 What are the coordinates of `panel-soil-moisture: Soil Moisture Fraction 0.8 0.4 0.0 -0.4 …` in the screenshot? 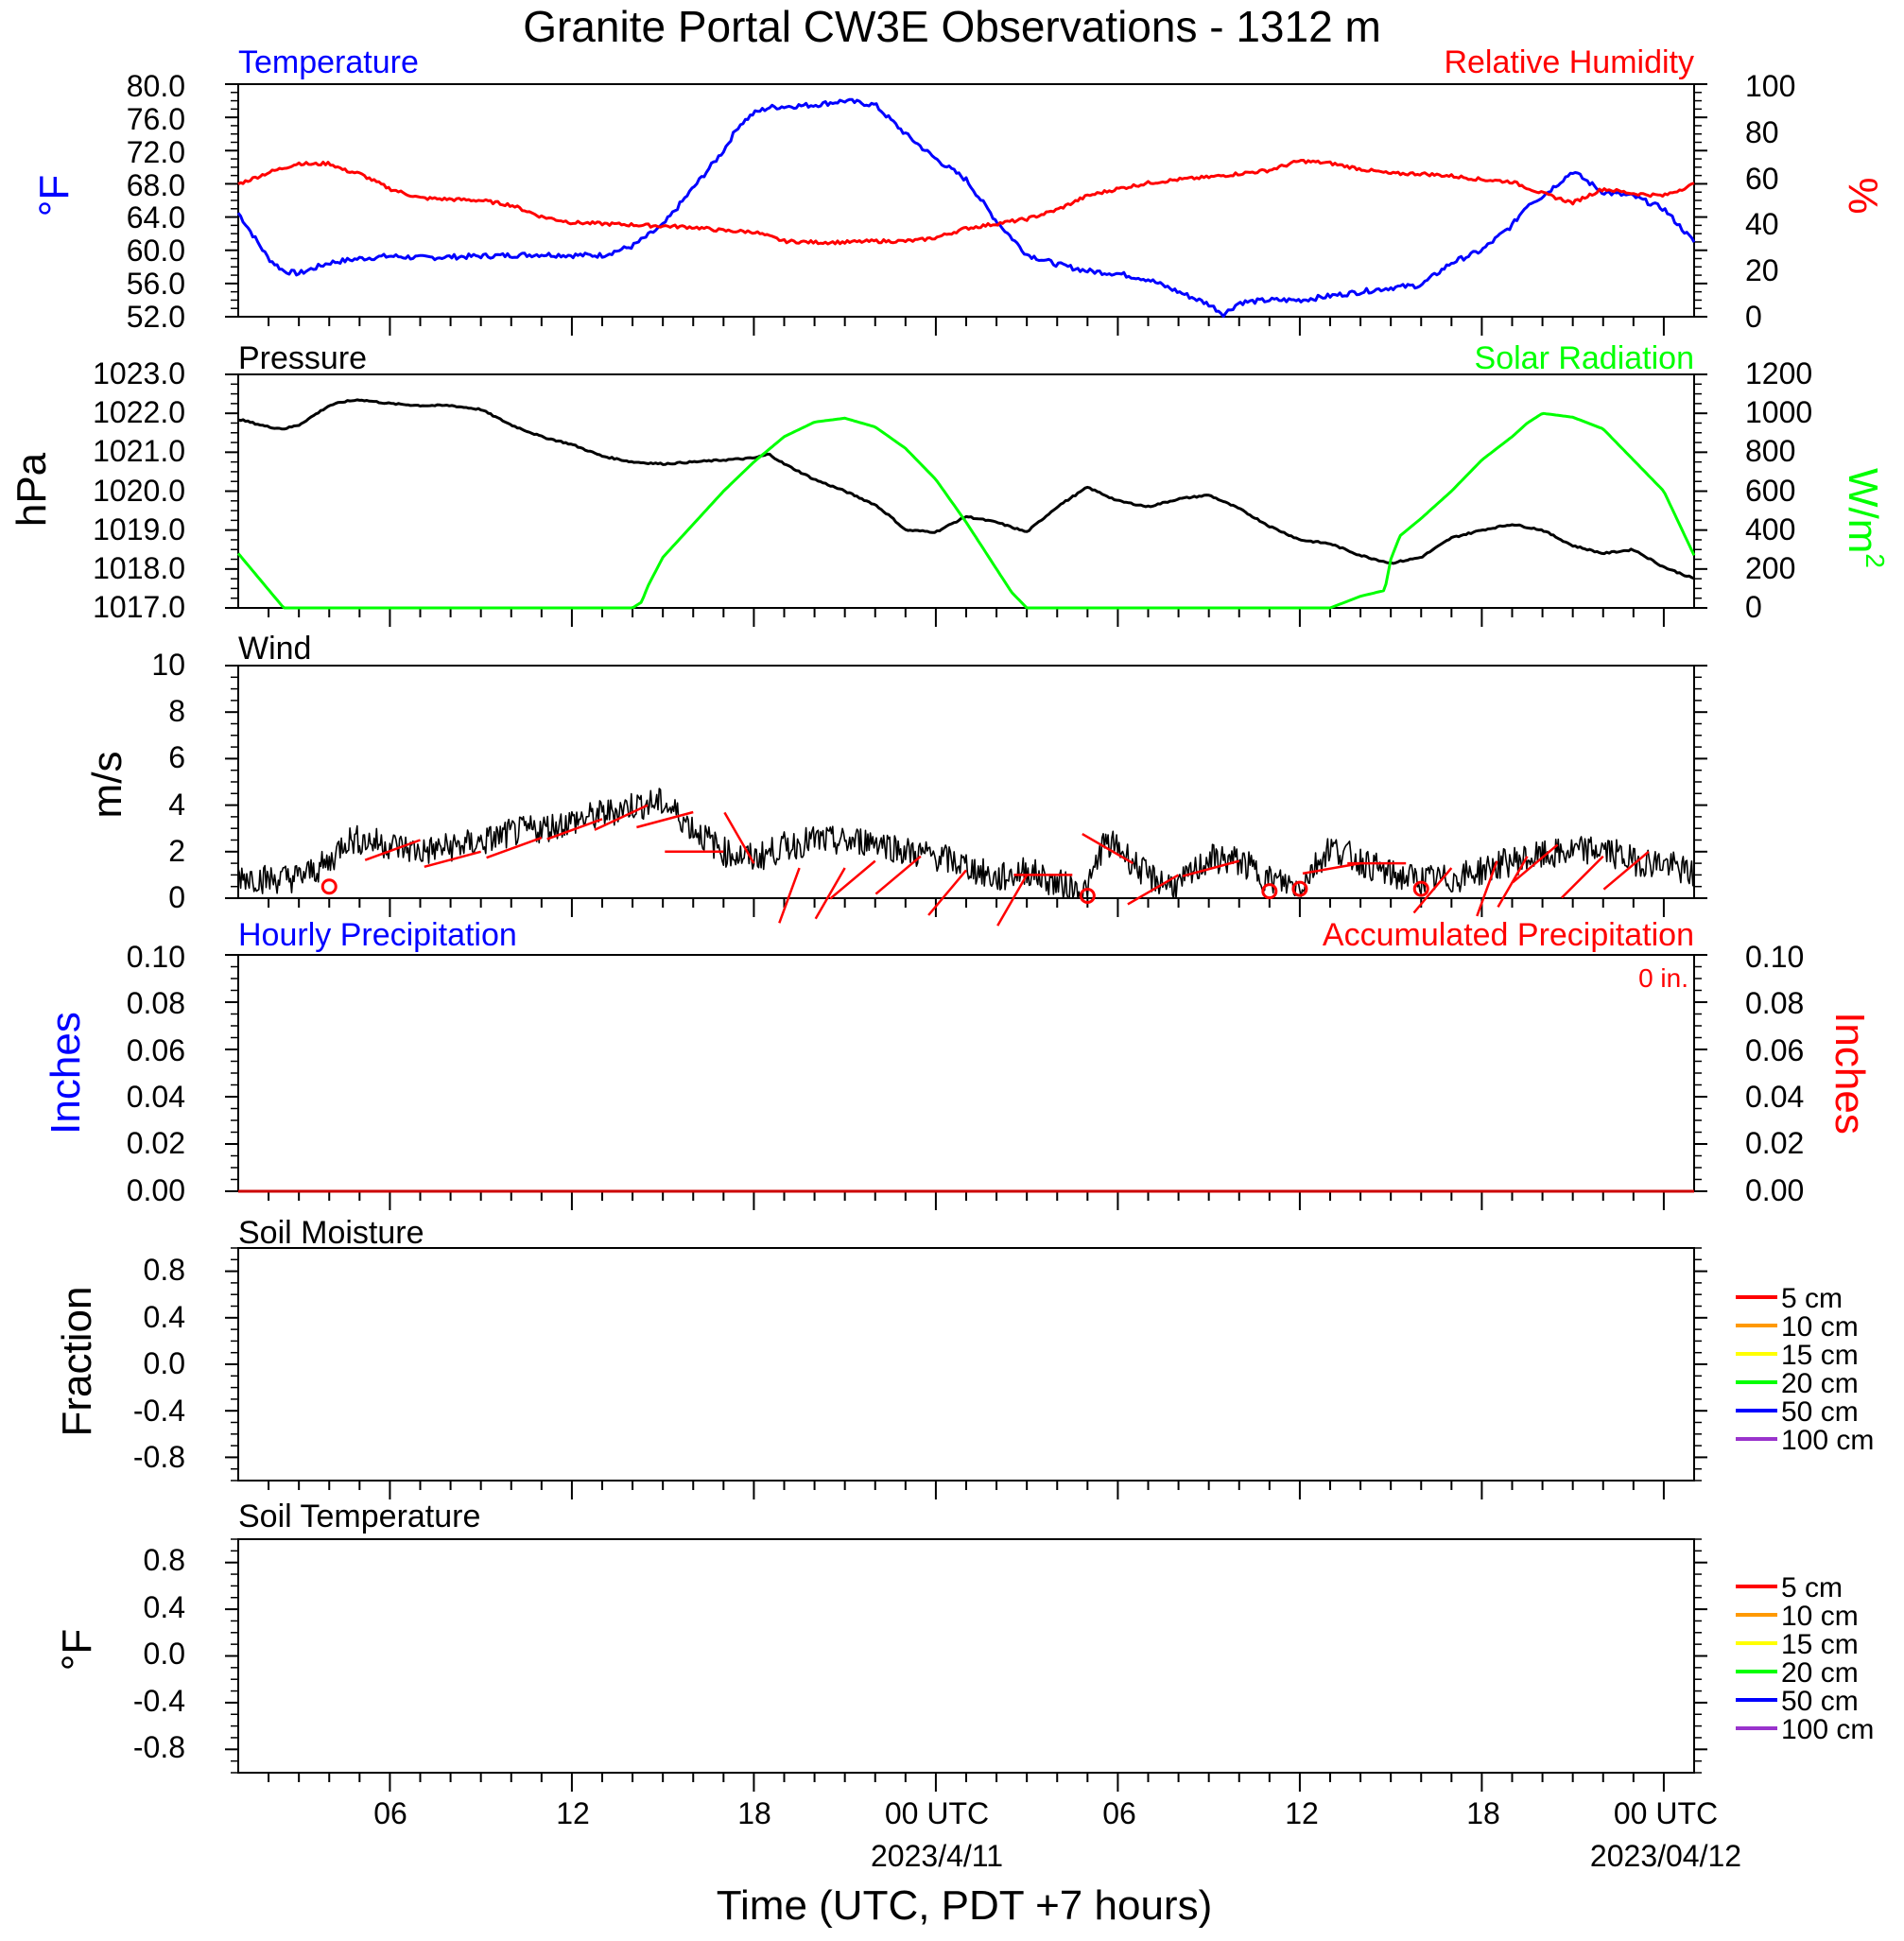 It's located at (964, 1345).